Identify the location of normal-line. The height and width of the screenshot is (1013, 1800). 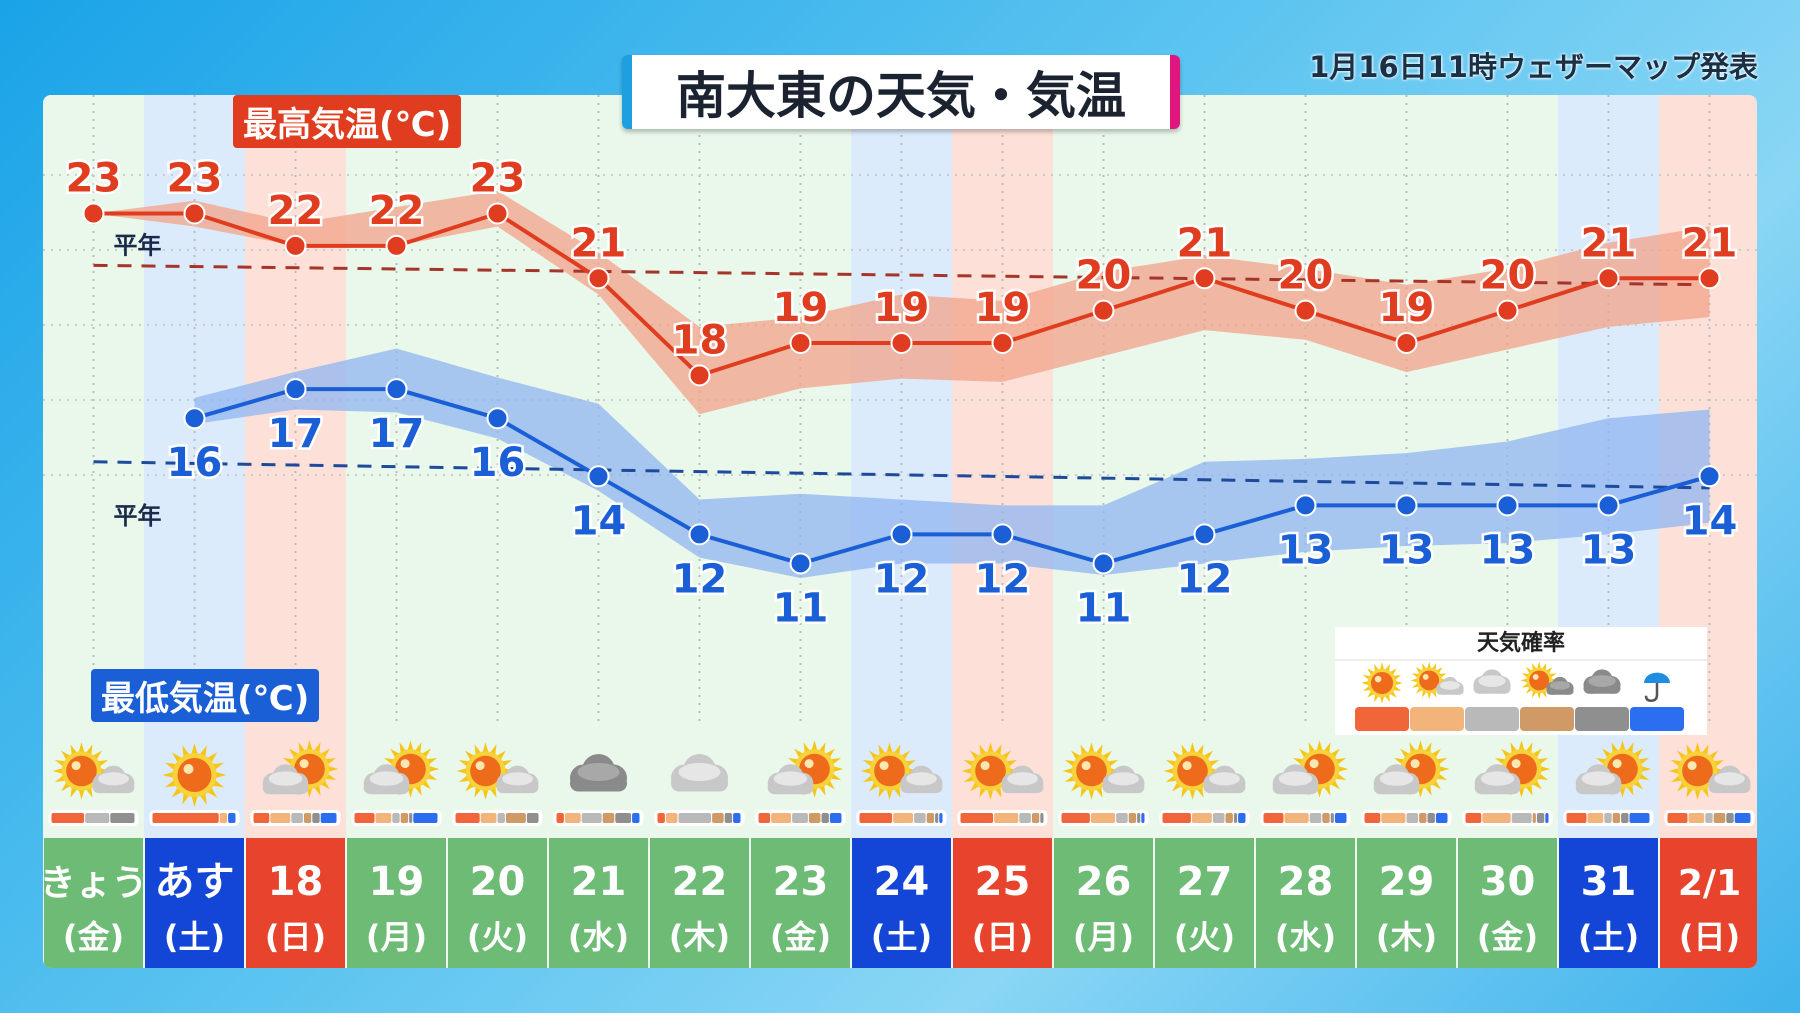
(901, 275).